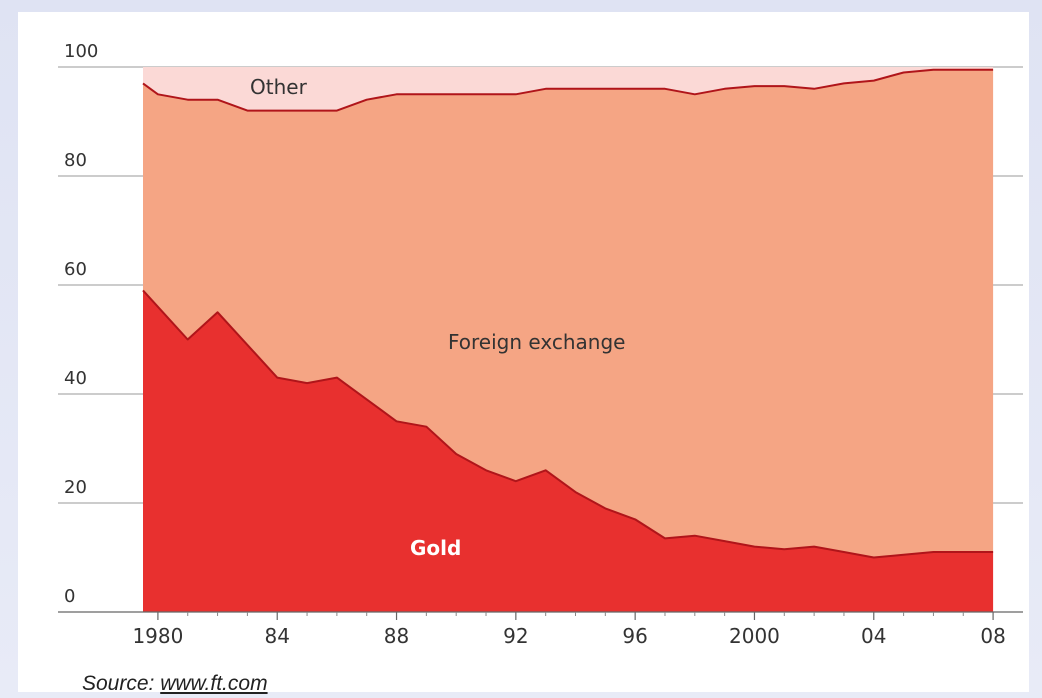 Image resolution: width=1042 pixels, height=698 pixels. What do you see at coordinates (435, 548) in the screenshot?
I see `gold-area-label: Gold` at bounding box center [435, 548].